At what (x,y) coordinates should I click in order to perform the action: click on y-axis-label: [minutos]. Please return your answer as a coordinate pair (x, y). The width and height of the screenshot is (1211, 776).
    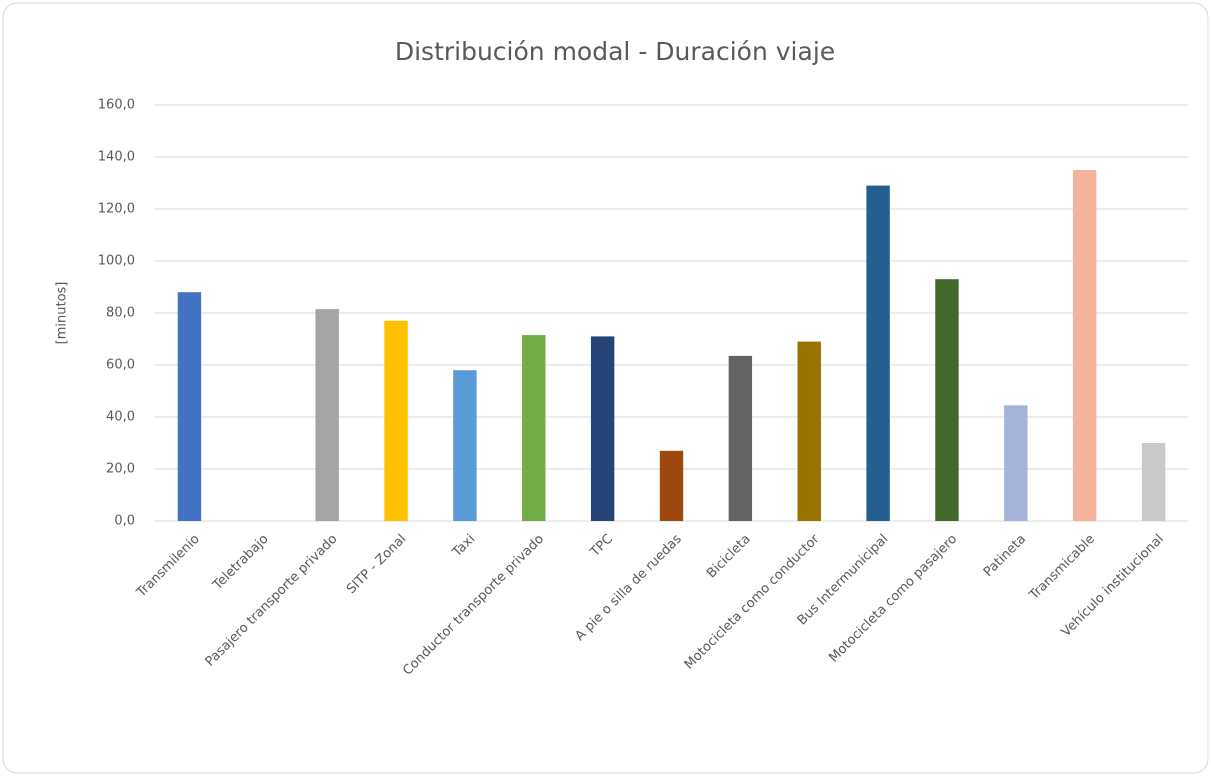
    Looking at the image, I should click on (62, 313).